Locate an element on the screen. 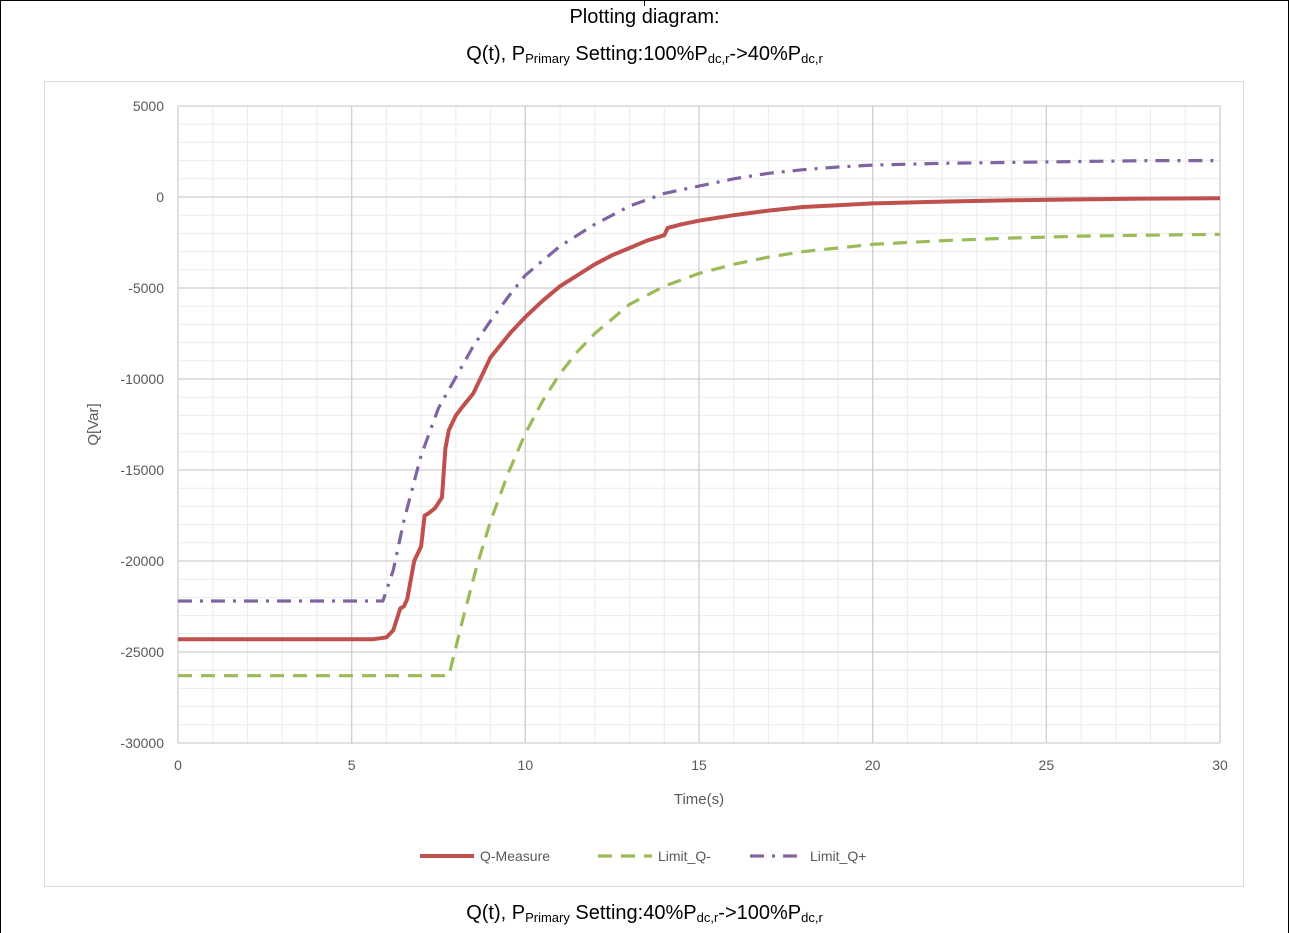  x-tick-label: 20 is located at coordinates (873, 765).